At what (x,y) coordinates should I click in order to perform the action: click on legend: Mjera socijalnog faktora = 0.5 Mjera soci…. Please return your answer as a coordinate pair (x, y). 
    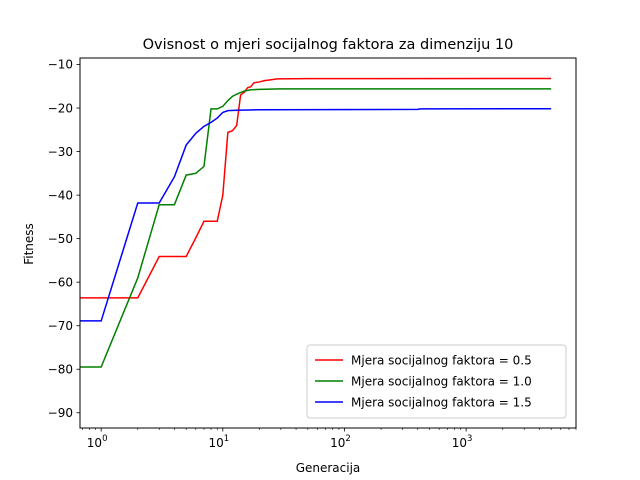
    Looking at the image, I should click on (436, 381).